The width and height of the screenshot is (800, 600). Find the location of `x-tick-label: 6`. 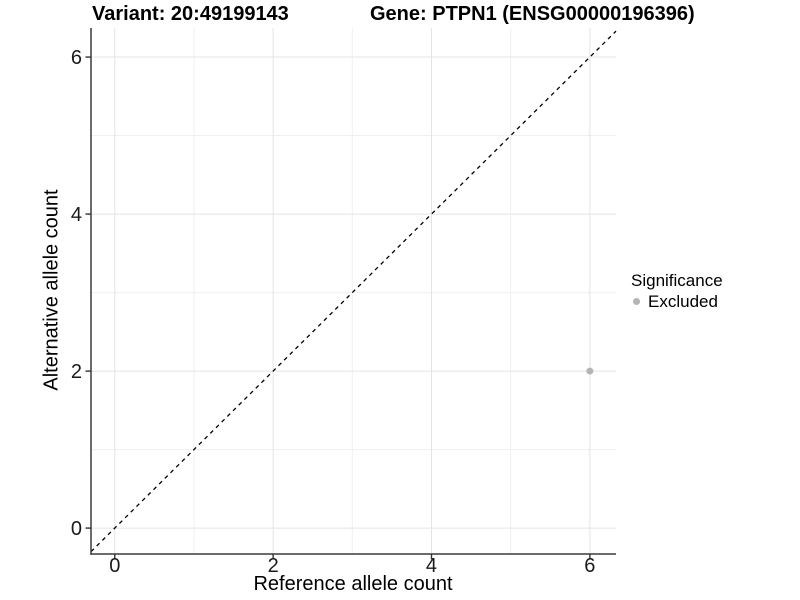

x-tick-label: 6 is located at coordinates (589, 566).